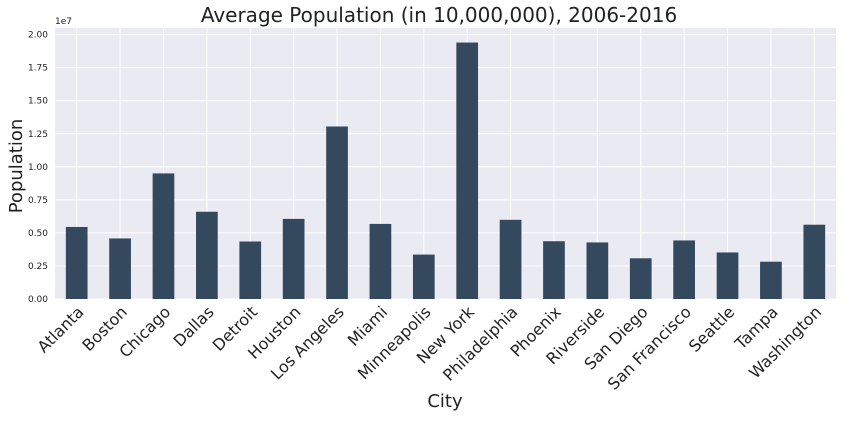 Image resolution: width=856 pixels, height=421 pixels. I want to click on bar-los-angeles, so click(337, 212).